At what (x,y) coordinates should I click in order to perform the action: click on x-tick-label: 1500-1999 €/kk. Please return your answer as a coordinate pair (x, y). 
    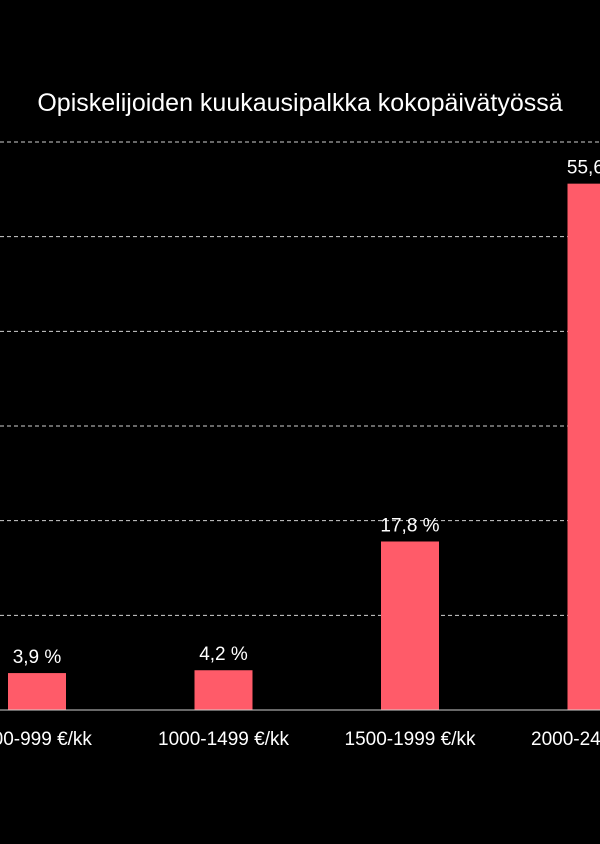
    Looking at the image, I should click on (410, 739).